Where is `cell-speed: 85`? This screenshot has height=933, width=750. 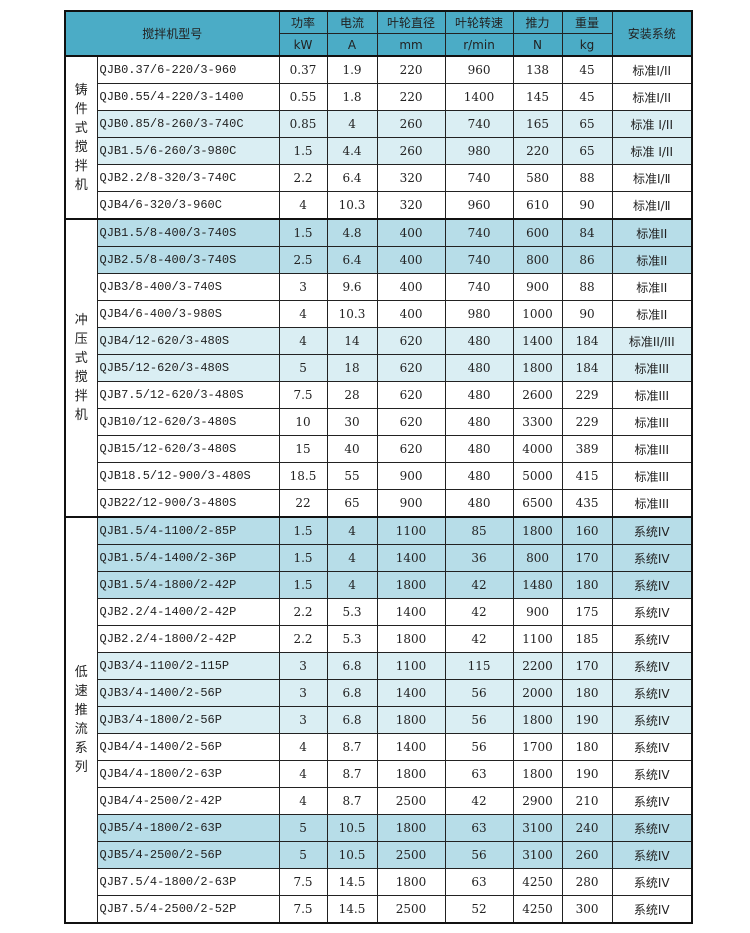
cell-speed: 85 is located at coordinates (479, 530).